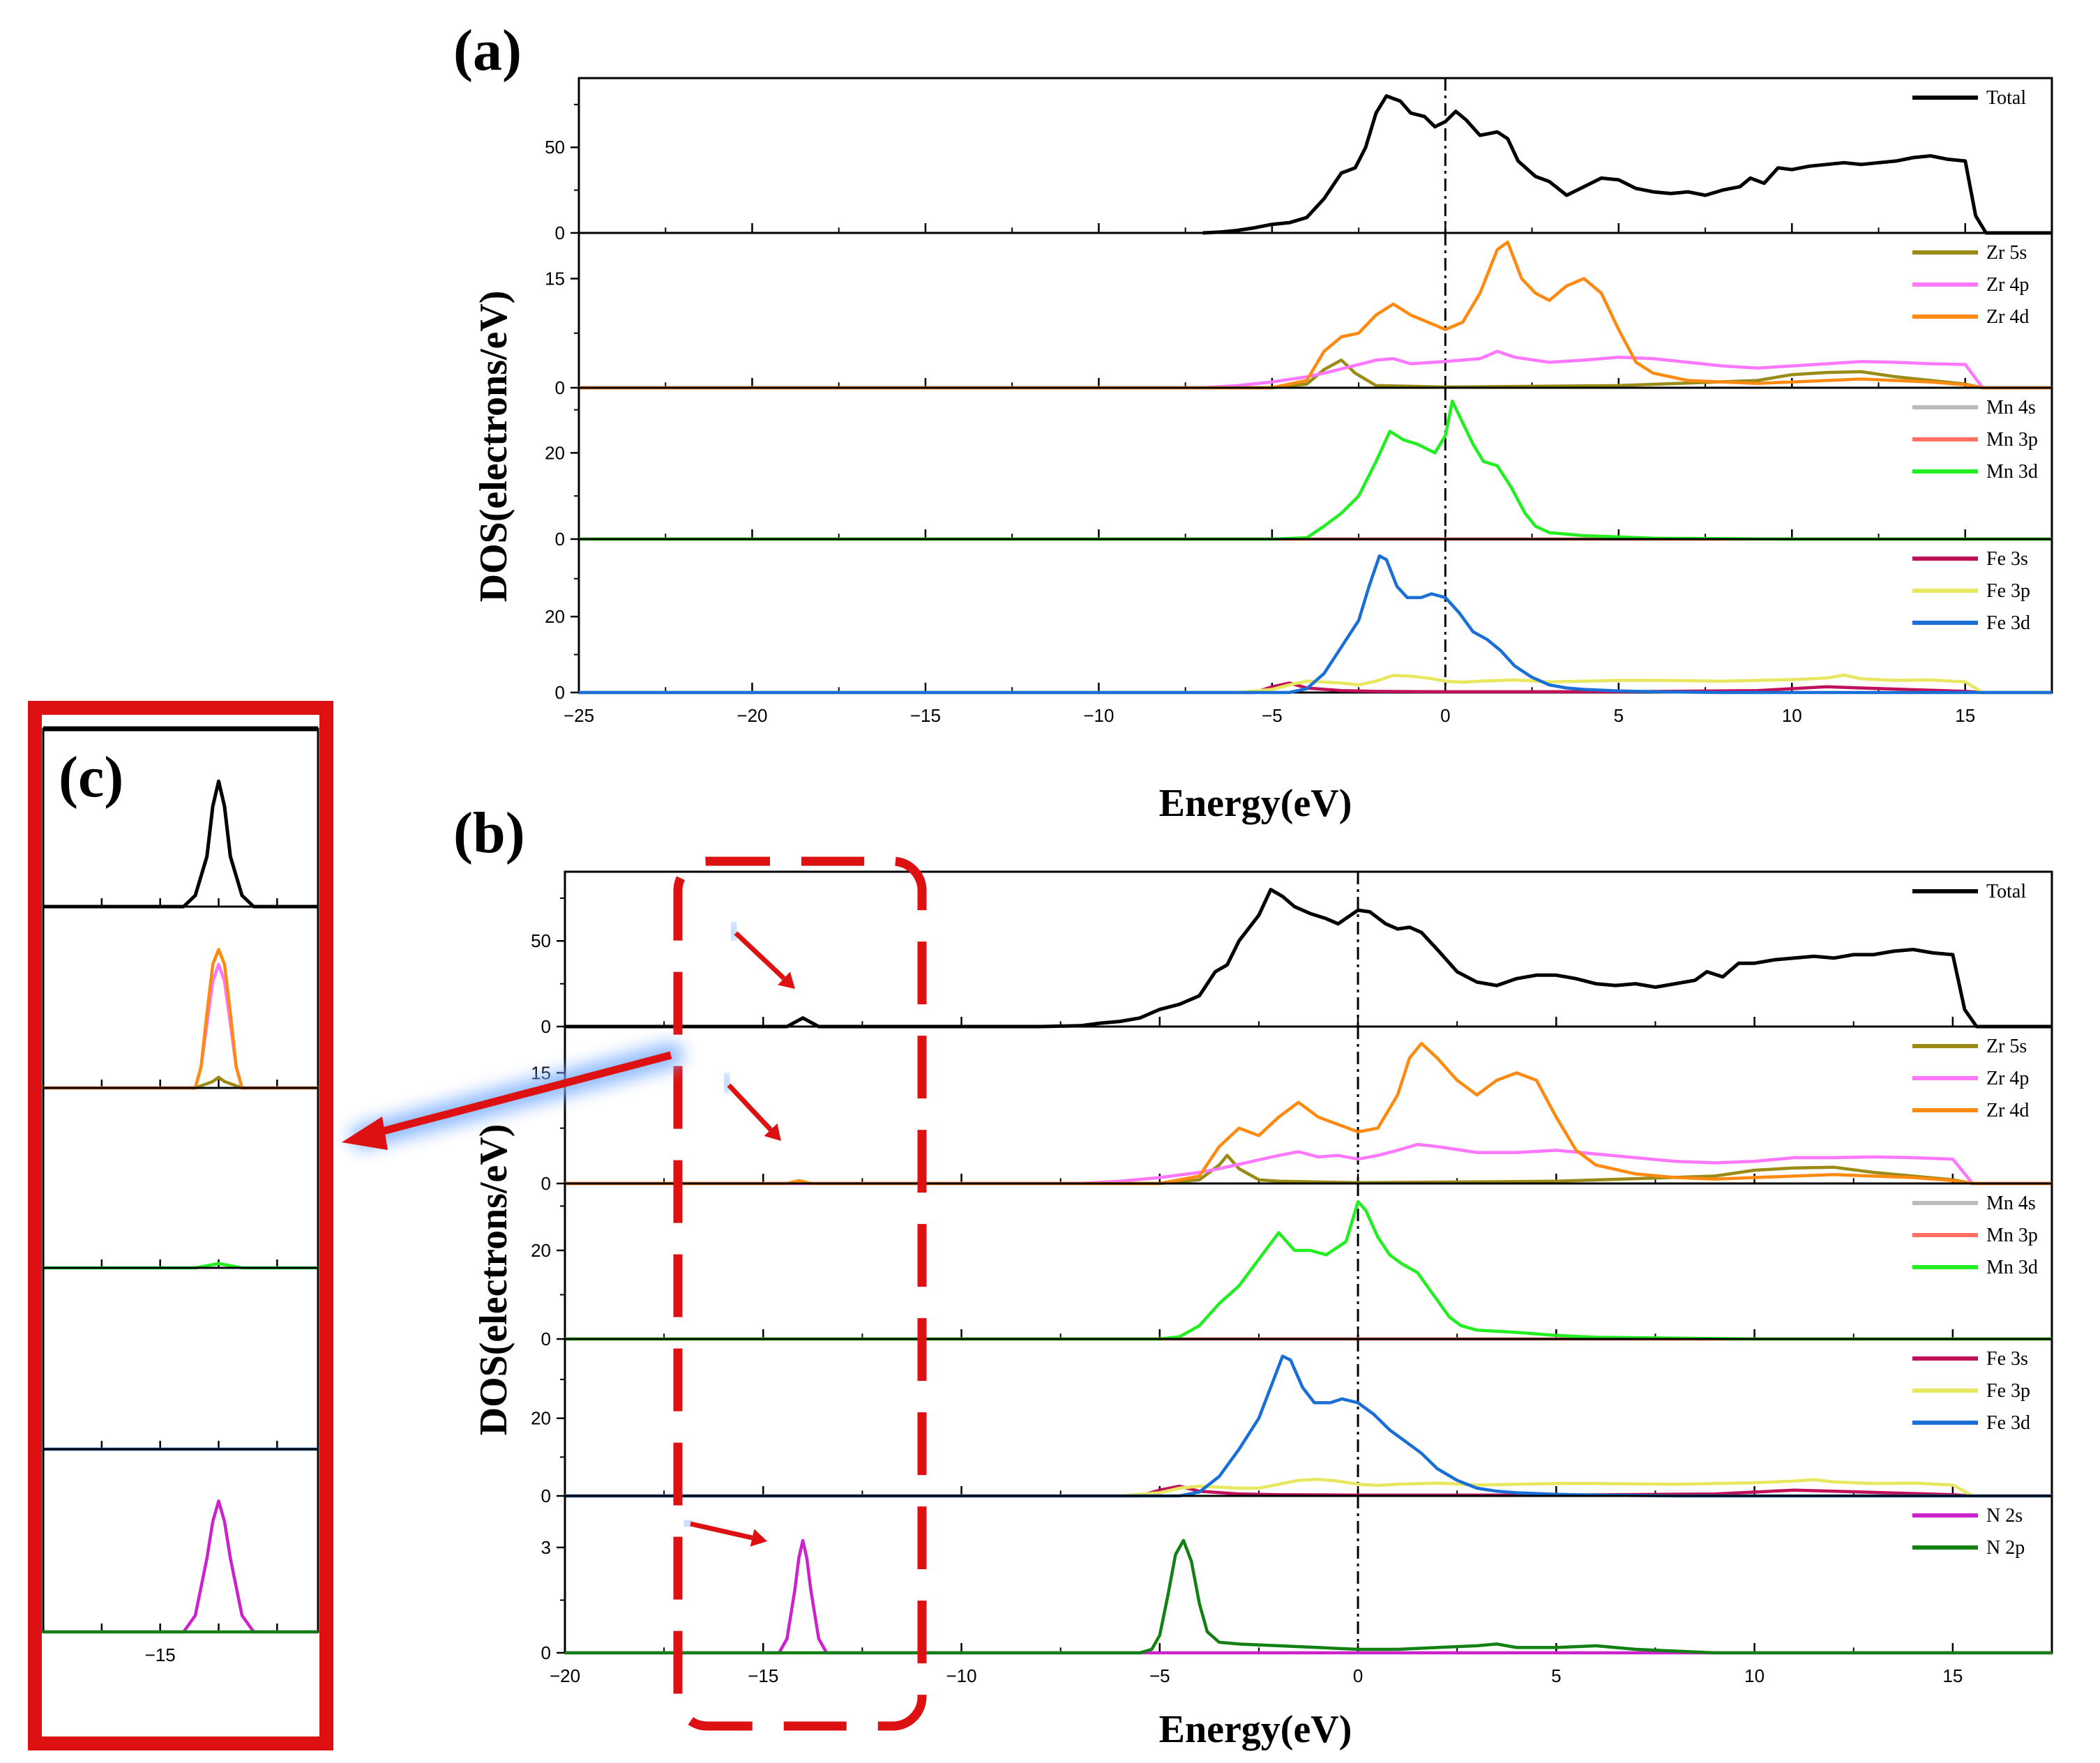  I want to click on subplot-a-4: 0 20 Fe 3s Fe 3p Fe 3d, so click(1299, 620).